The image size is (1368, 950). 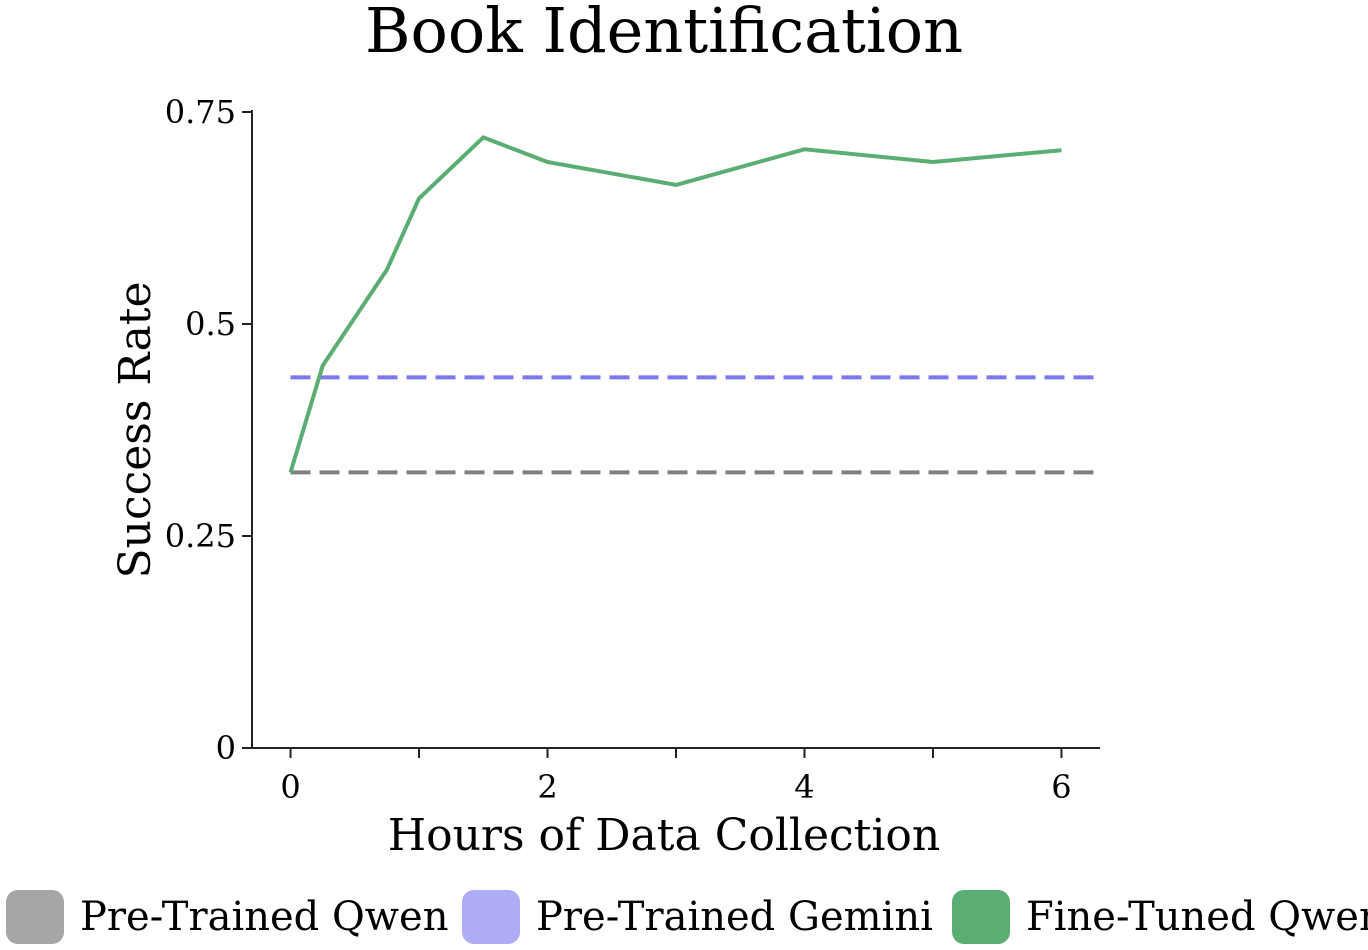 What do you see at coordinates (264, 917) in the screenshot?
I see `legend-label-pretrained-qwen: Pre-Trained Qwen` at bounding box center [264, 917].